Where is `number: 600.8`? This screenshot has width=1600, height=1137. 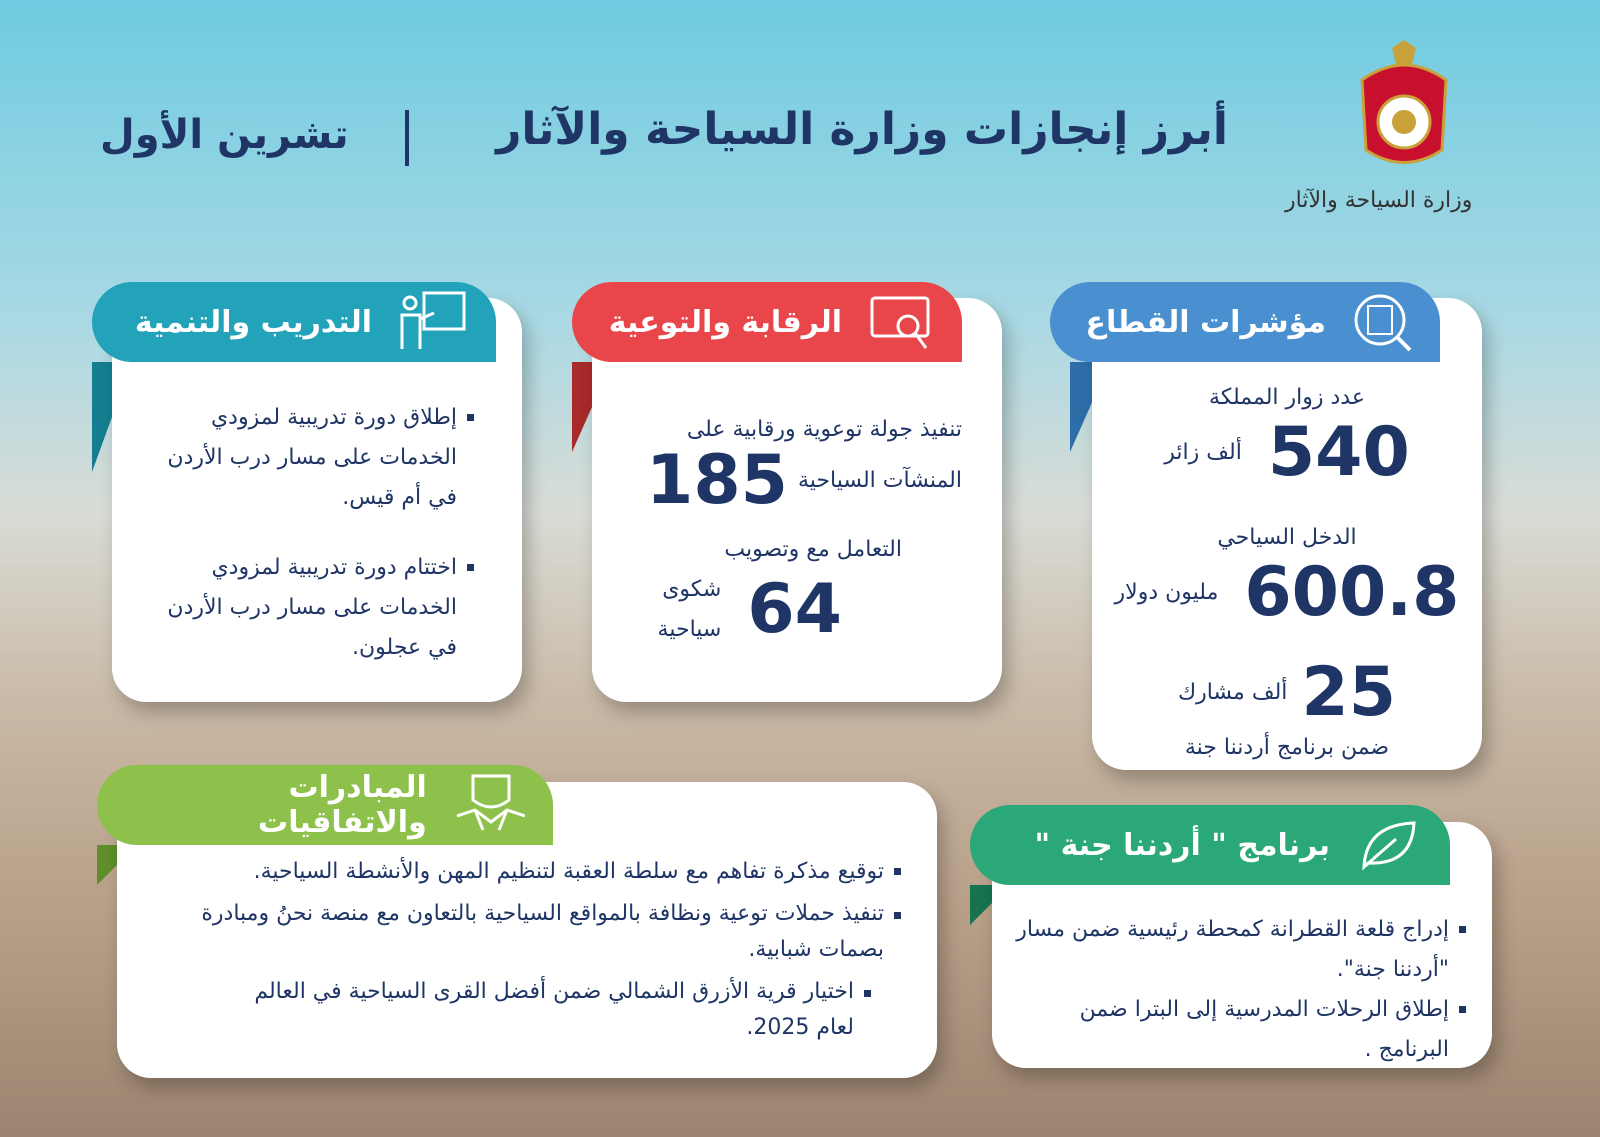 number: 600.8 is located at coordinates (1352, 592).